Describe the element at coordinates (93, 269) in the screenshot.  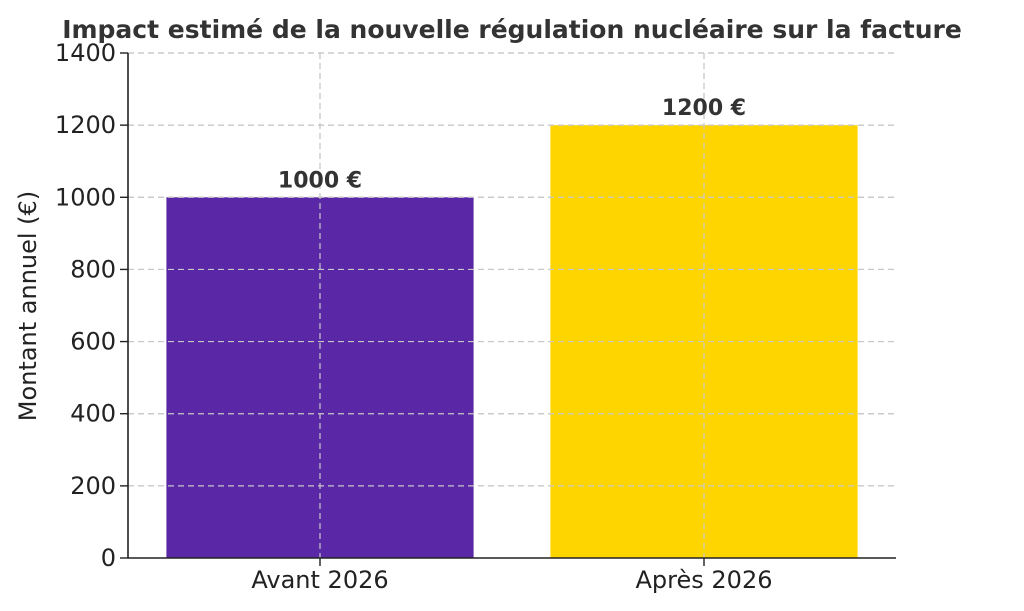
I see `y-tick-label-4: 800` at that location.